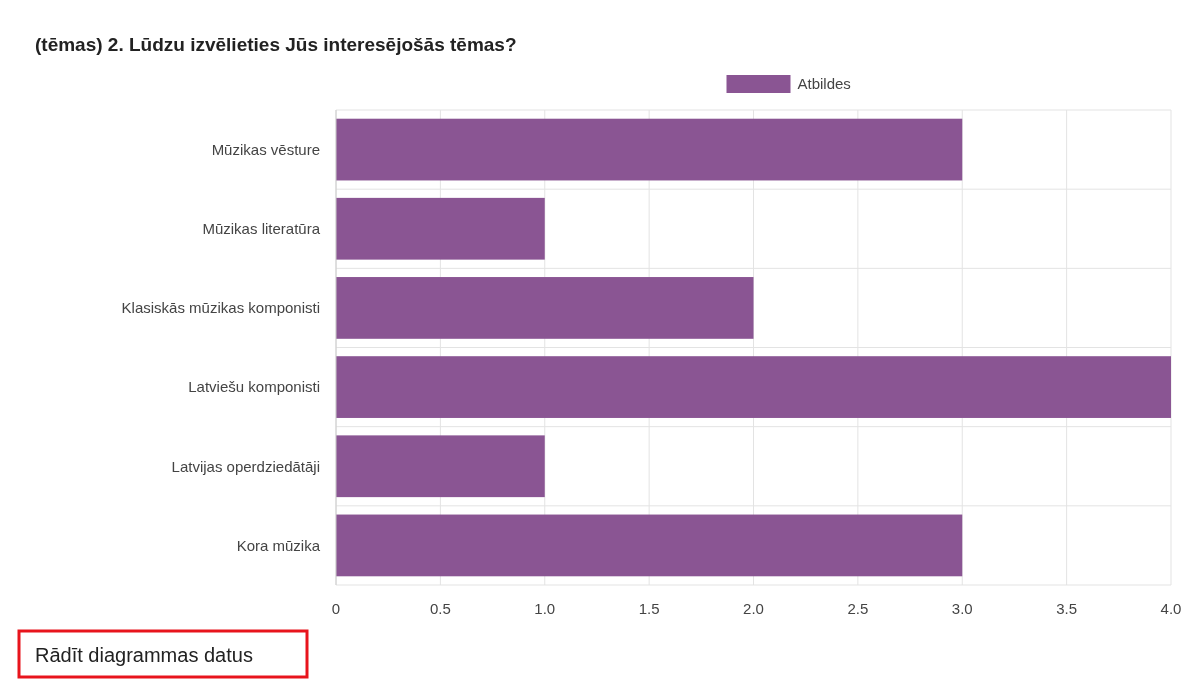  I want to click on y-tick-label: Klasiskās mūzikas komponisti, so click(220, 308).